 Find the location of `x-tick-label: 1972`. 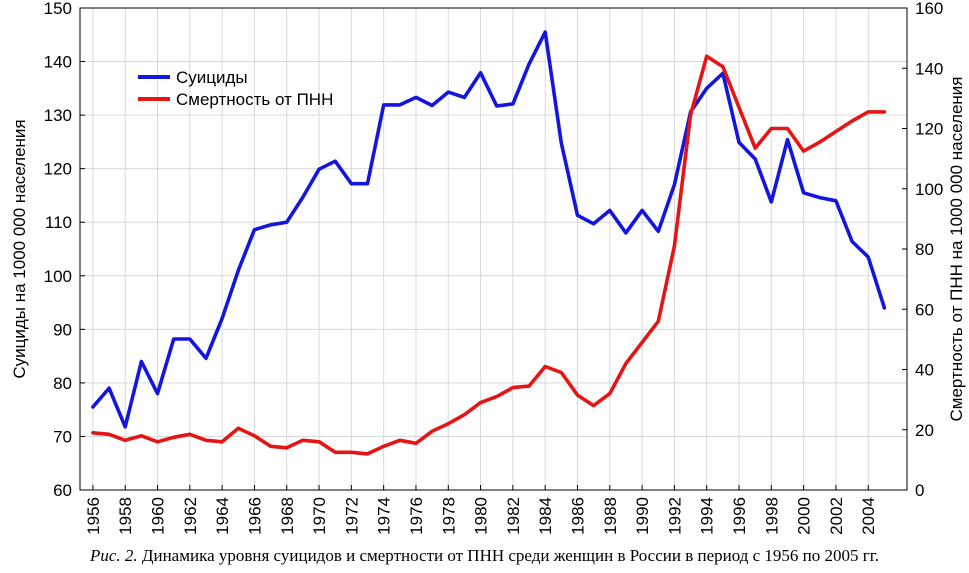

x-tick-label: 1972 is located at coordinates (351, 516).